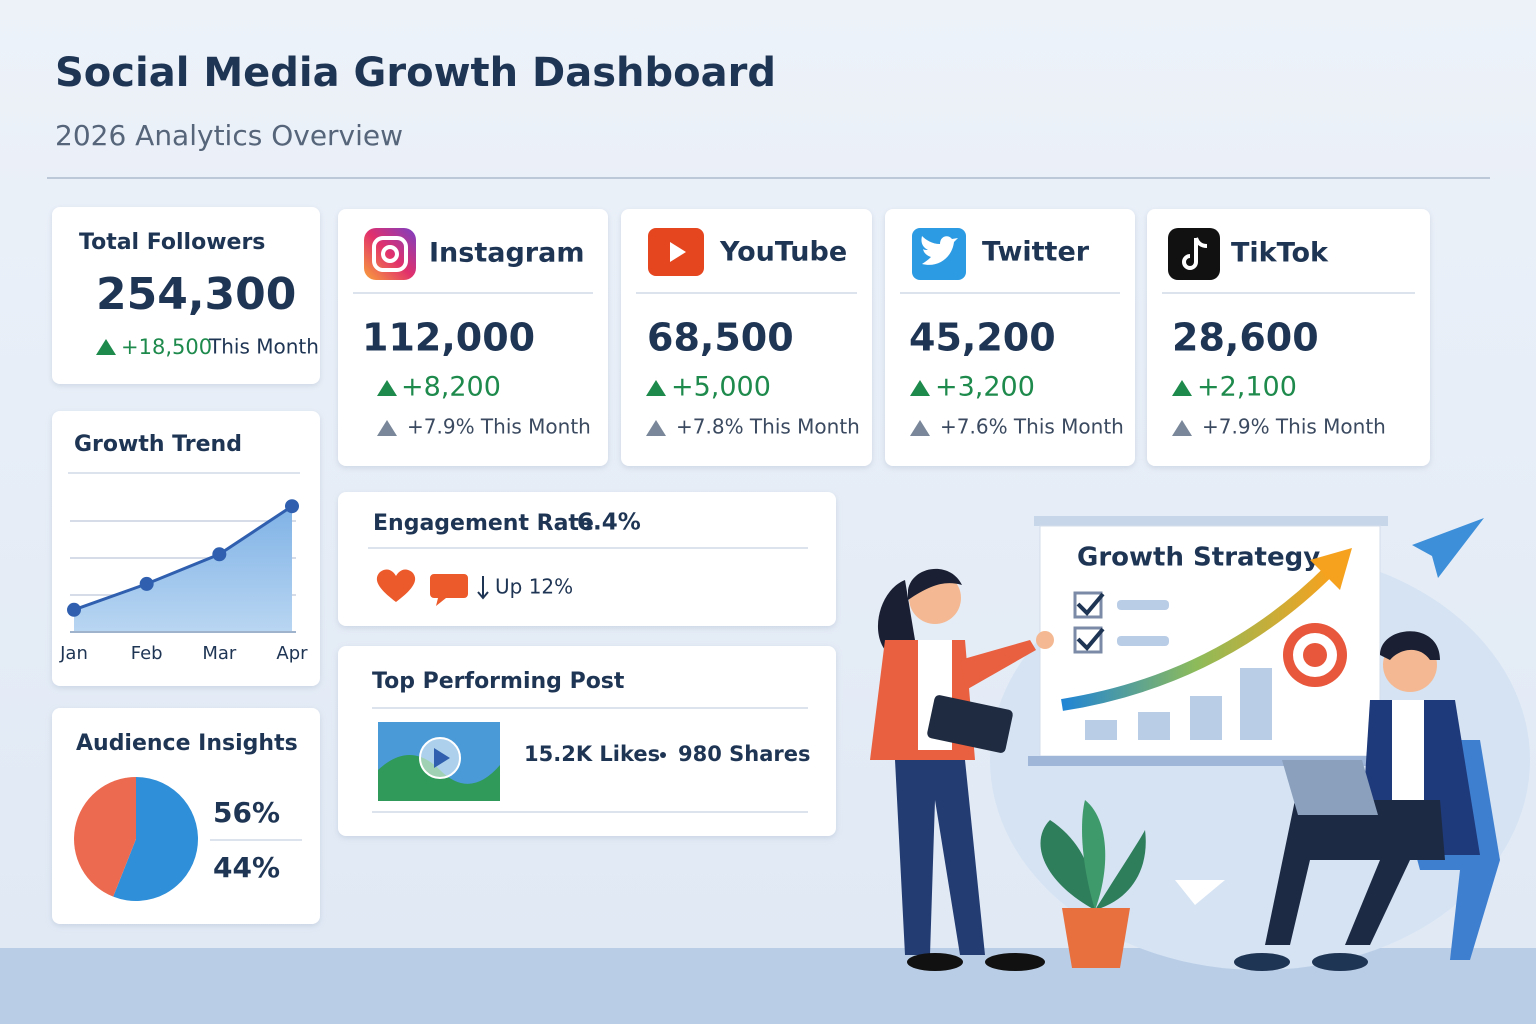  Describe the element at coordinates (768, 427) in the screenshot. I see `percent: +7.8% This Month` at that location.